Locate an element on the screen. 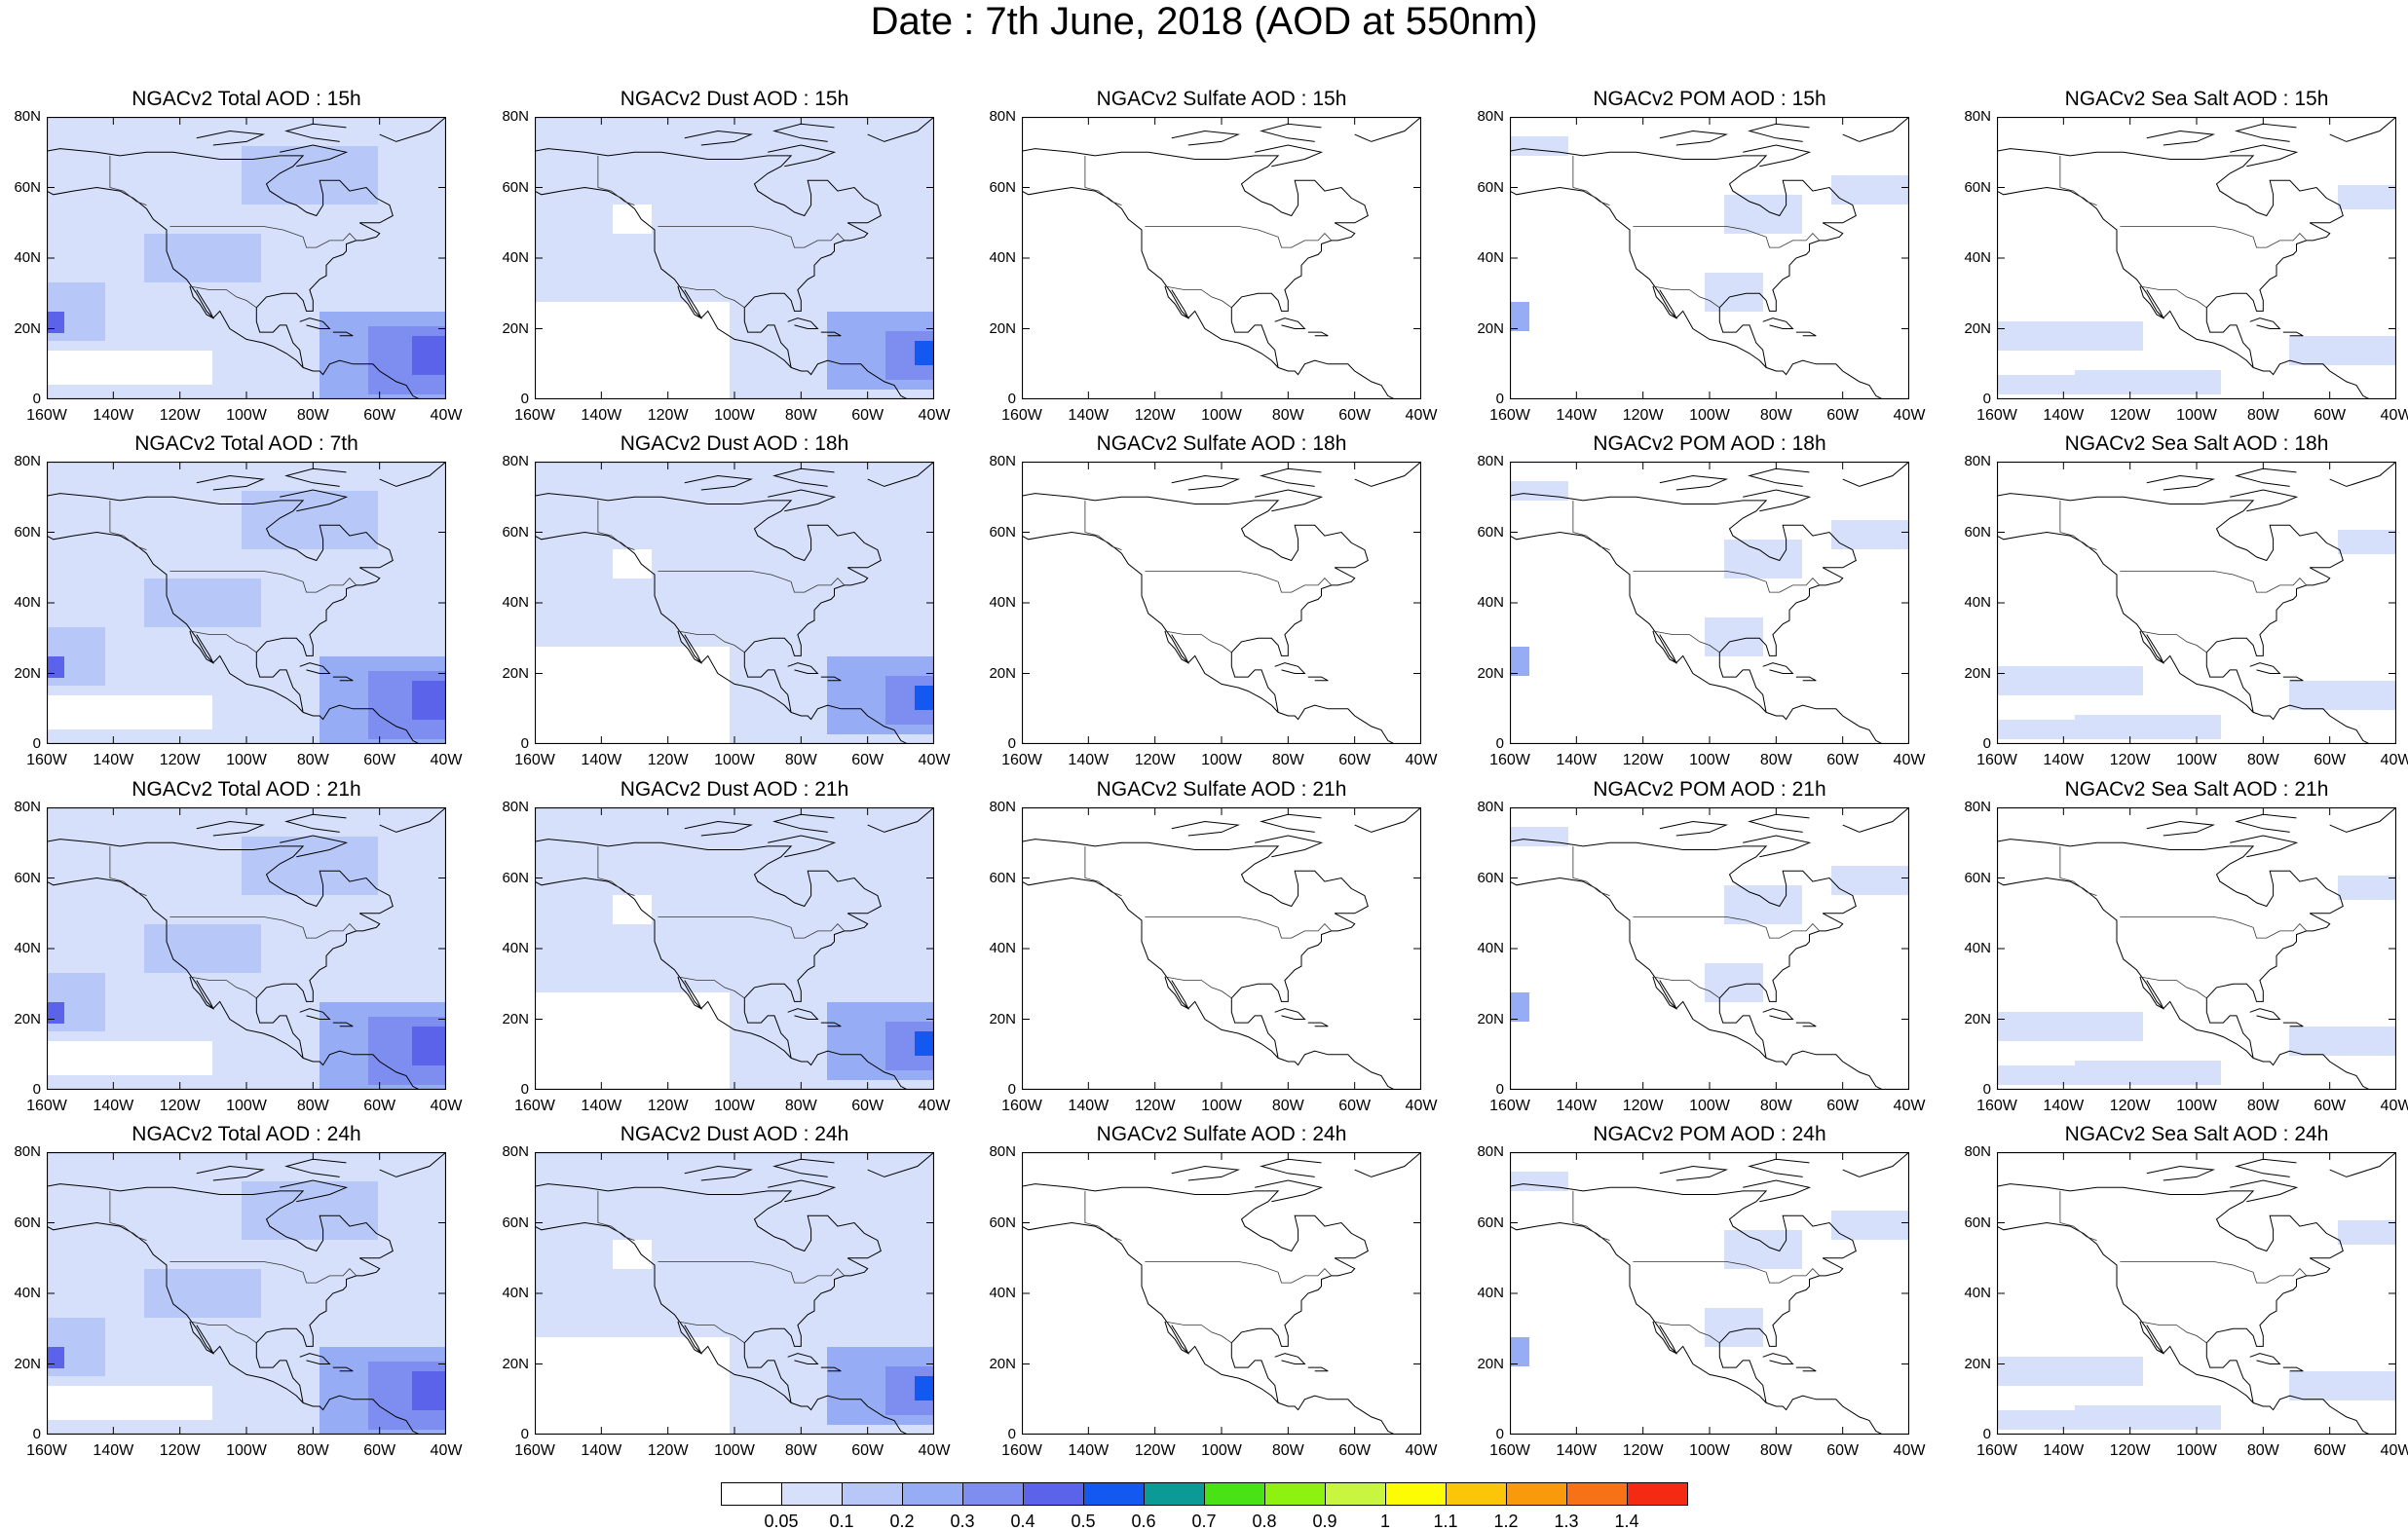 Image resolution: width=2408 pixels, height=1531 pixels. colorbar-level-label: 0.1 is located at coordinates (841, 1521).